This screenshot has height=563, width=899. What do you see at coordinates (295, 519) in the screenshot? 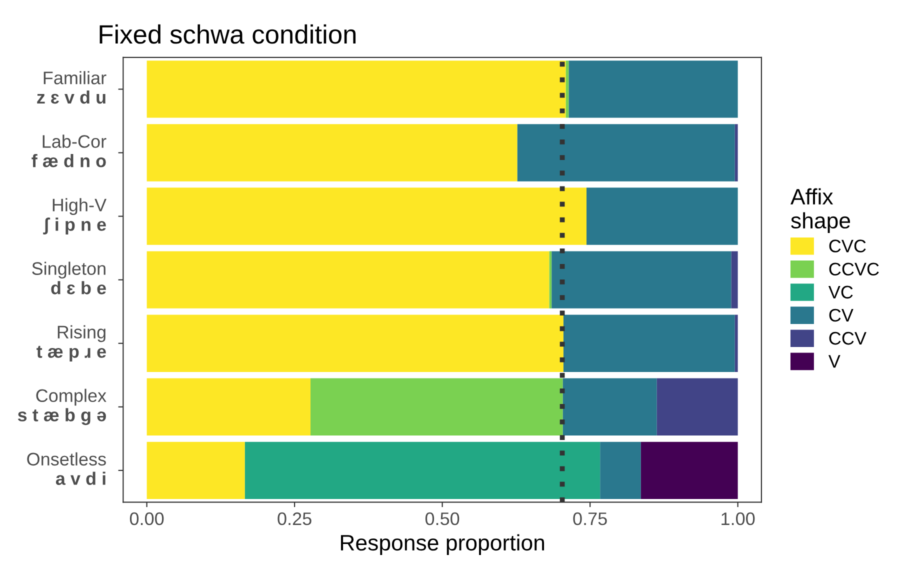
I see `x-tick-label: 0.25` at bounding box center [295, 519].